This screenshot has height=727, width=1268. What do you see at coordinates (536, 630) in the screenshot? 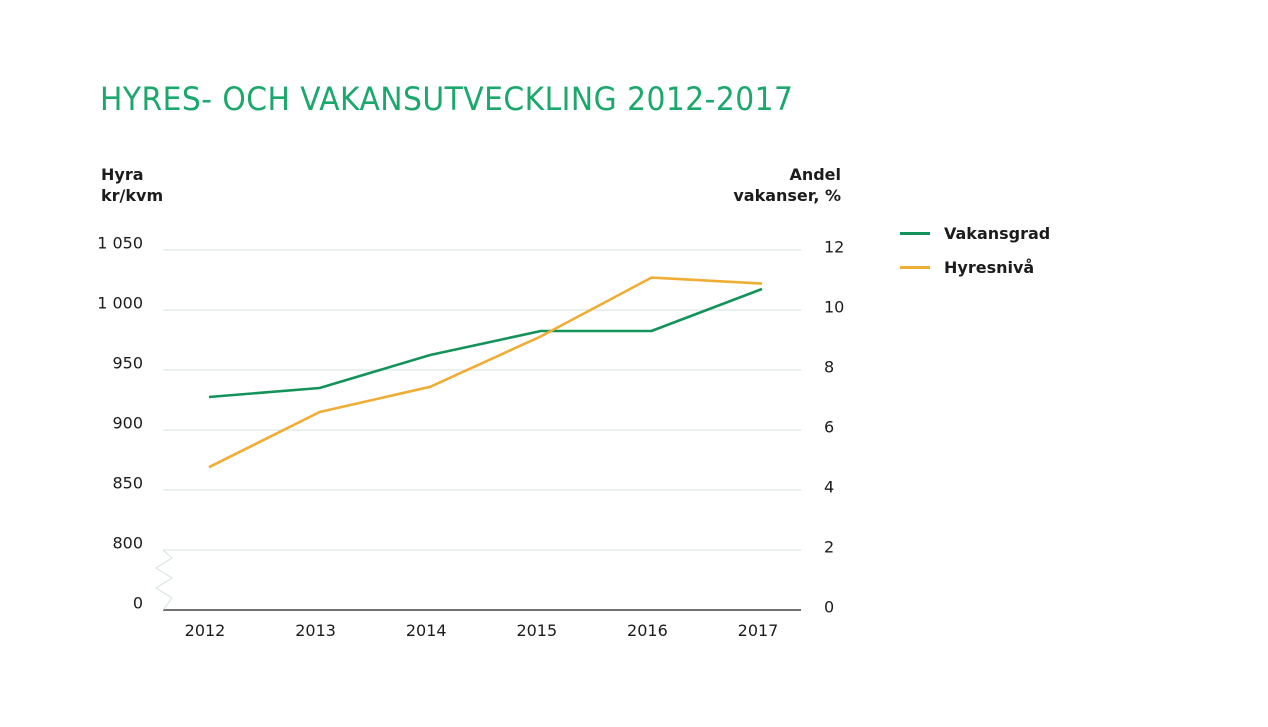
I see `x-axis-tick-label: 2015` at bounding box center [536, 630].